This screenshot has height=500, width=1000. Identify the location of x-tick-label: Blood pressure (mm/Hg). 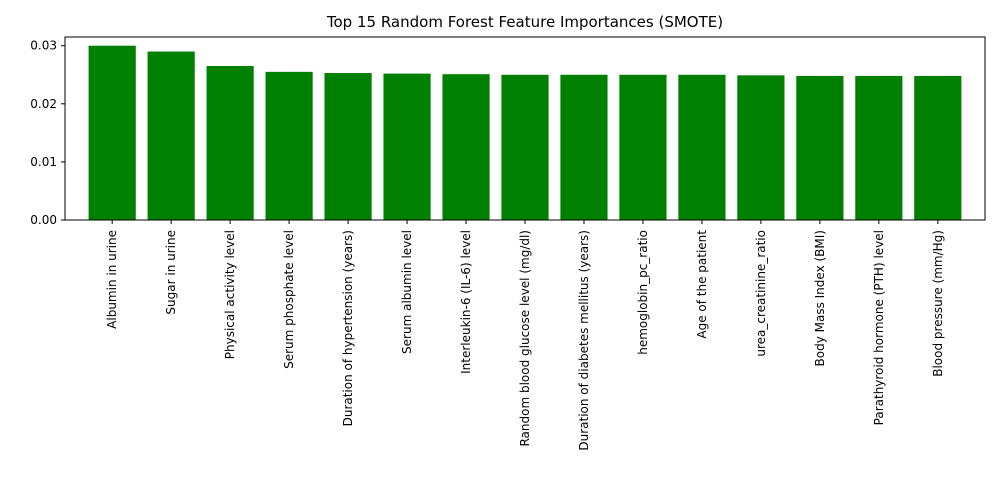
(938, 303).